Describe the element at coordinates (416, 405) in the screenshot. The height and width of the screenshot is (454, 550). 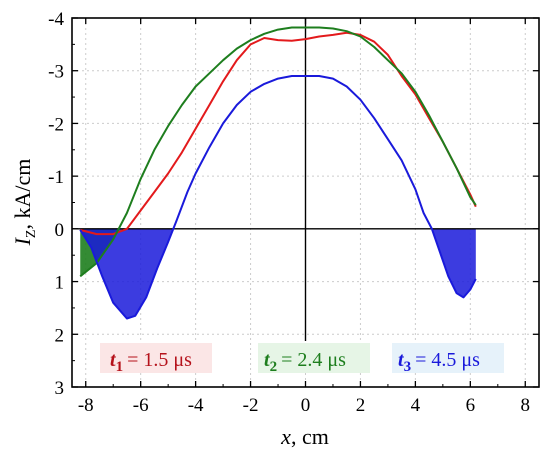
I see `x-tick-label-6: 4` at that location.